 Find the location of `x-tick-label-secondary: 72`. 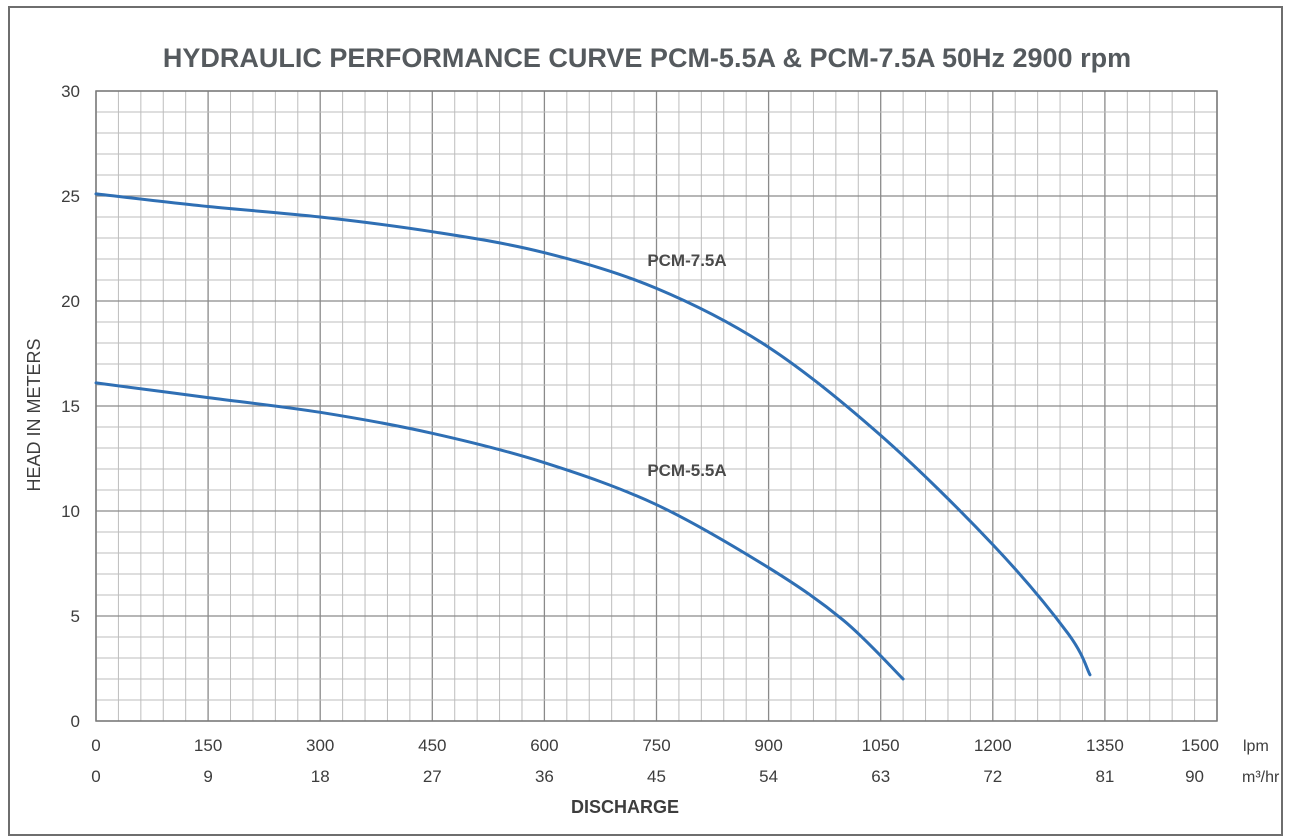

x-tick-label-secondary: 72 is located at coordinates (992, 776).